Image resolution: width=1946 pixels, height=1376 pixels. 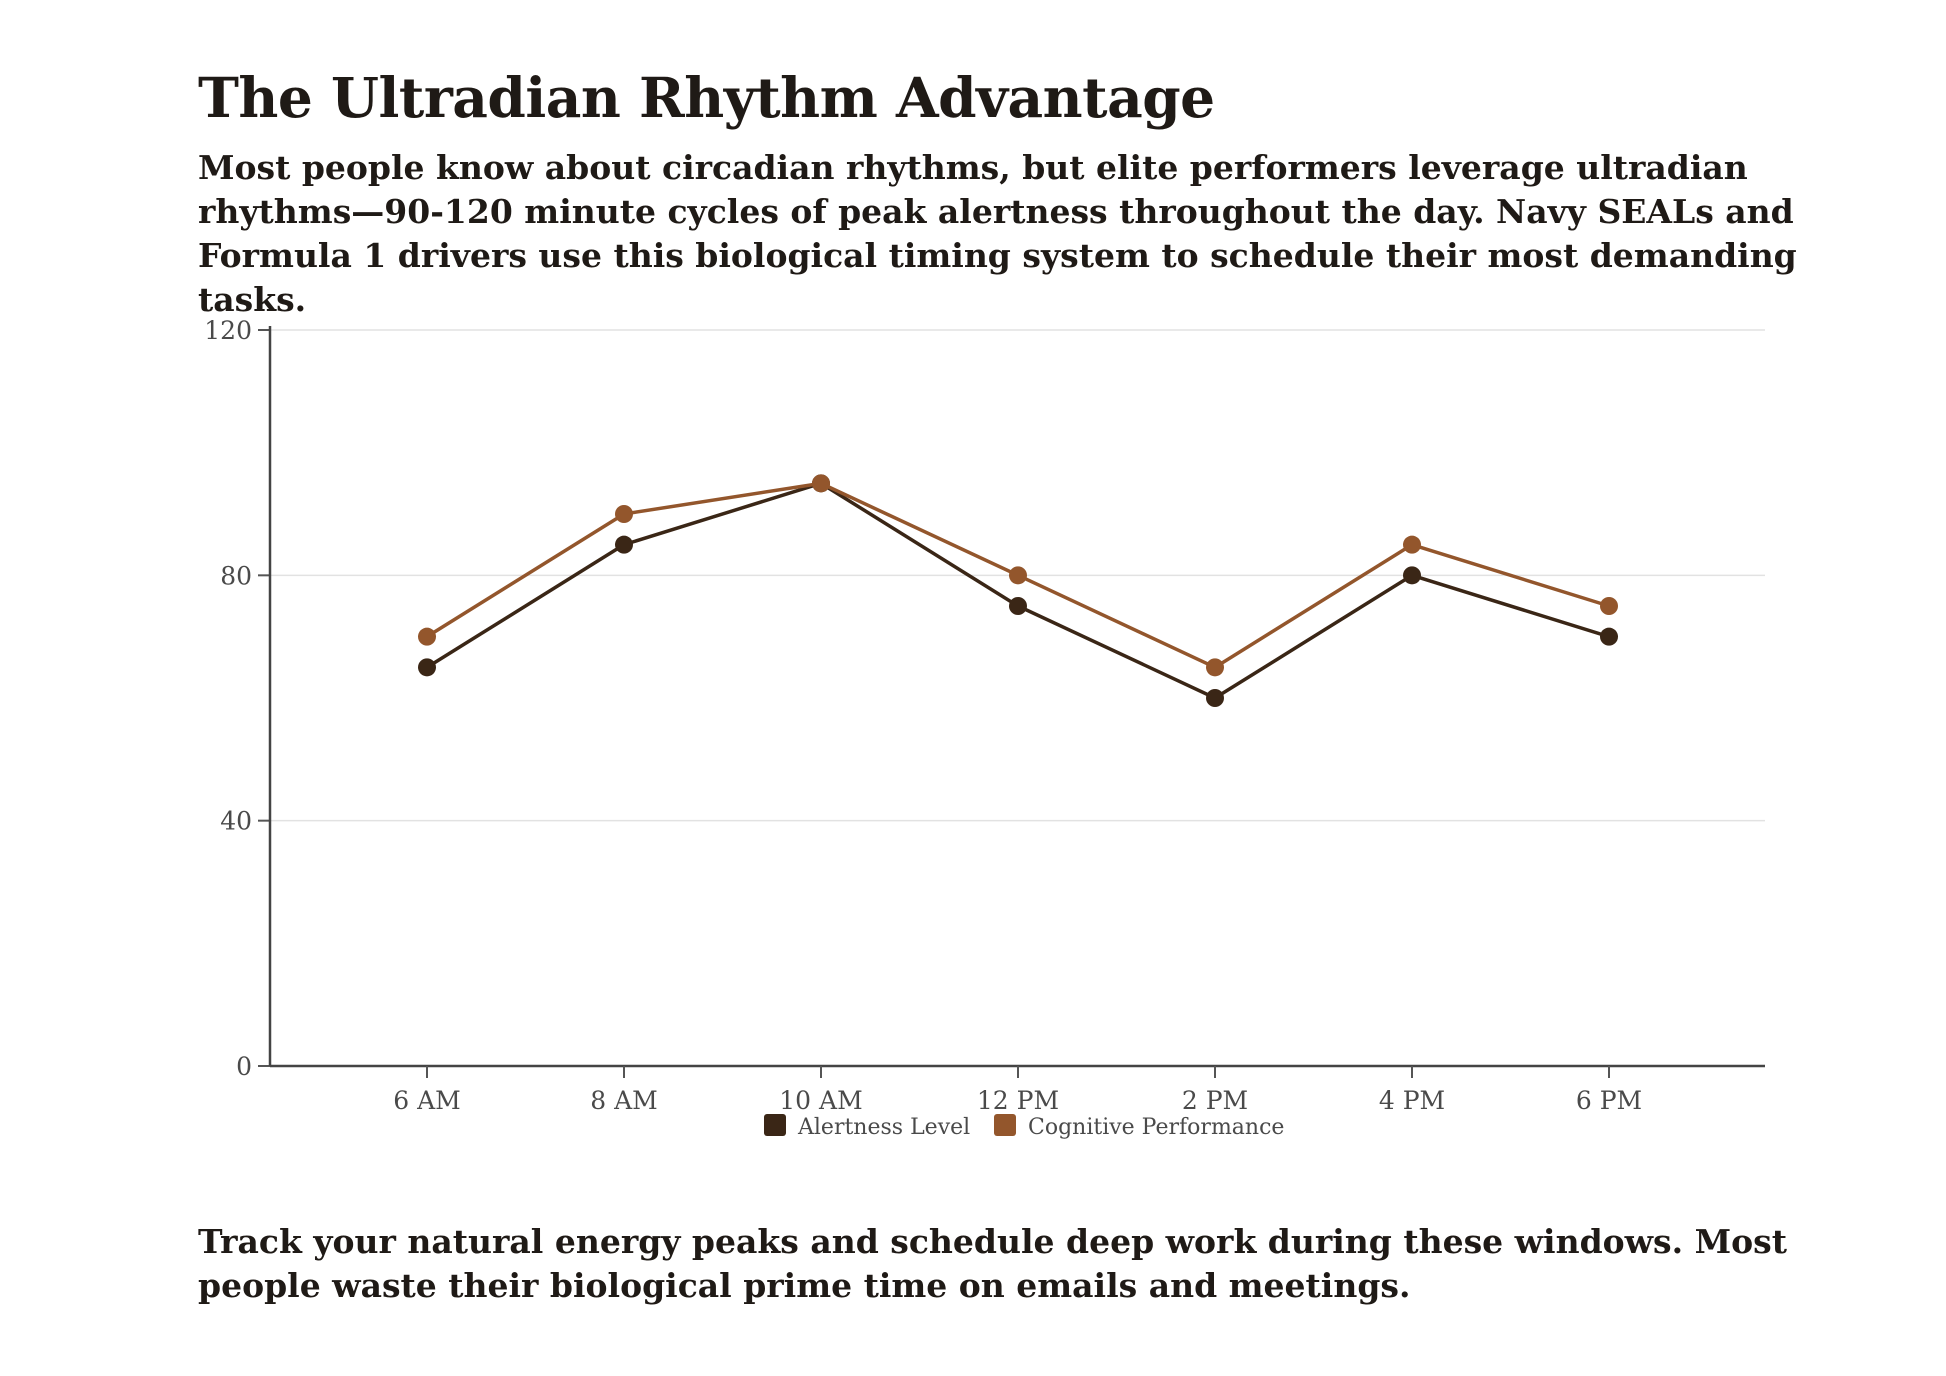 I want to click on x-tick-label: 10 AM, so click(x=820, y=1100).